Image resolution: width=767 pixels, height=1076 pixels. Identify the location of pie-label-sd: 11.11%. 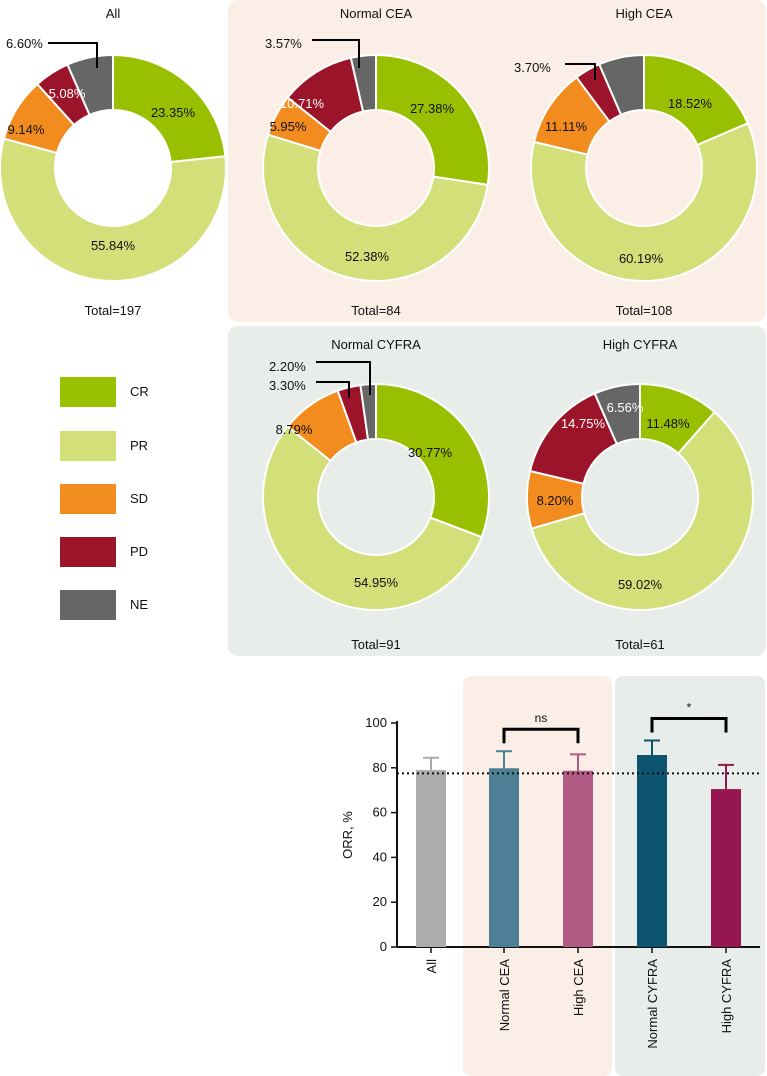
(566, 126).